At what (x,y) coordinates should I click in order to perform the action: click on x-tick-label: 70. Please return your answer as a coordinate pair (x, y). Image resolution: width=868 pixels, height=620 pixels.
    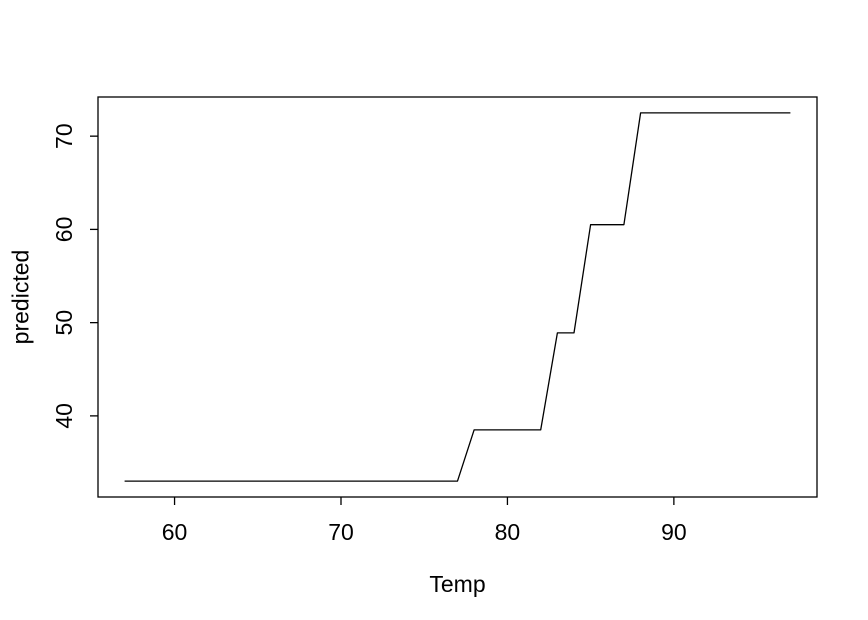
    Looking at the image, I should click on (341, 532).